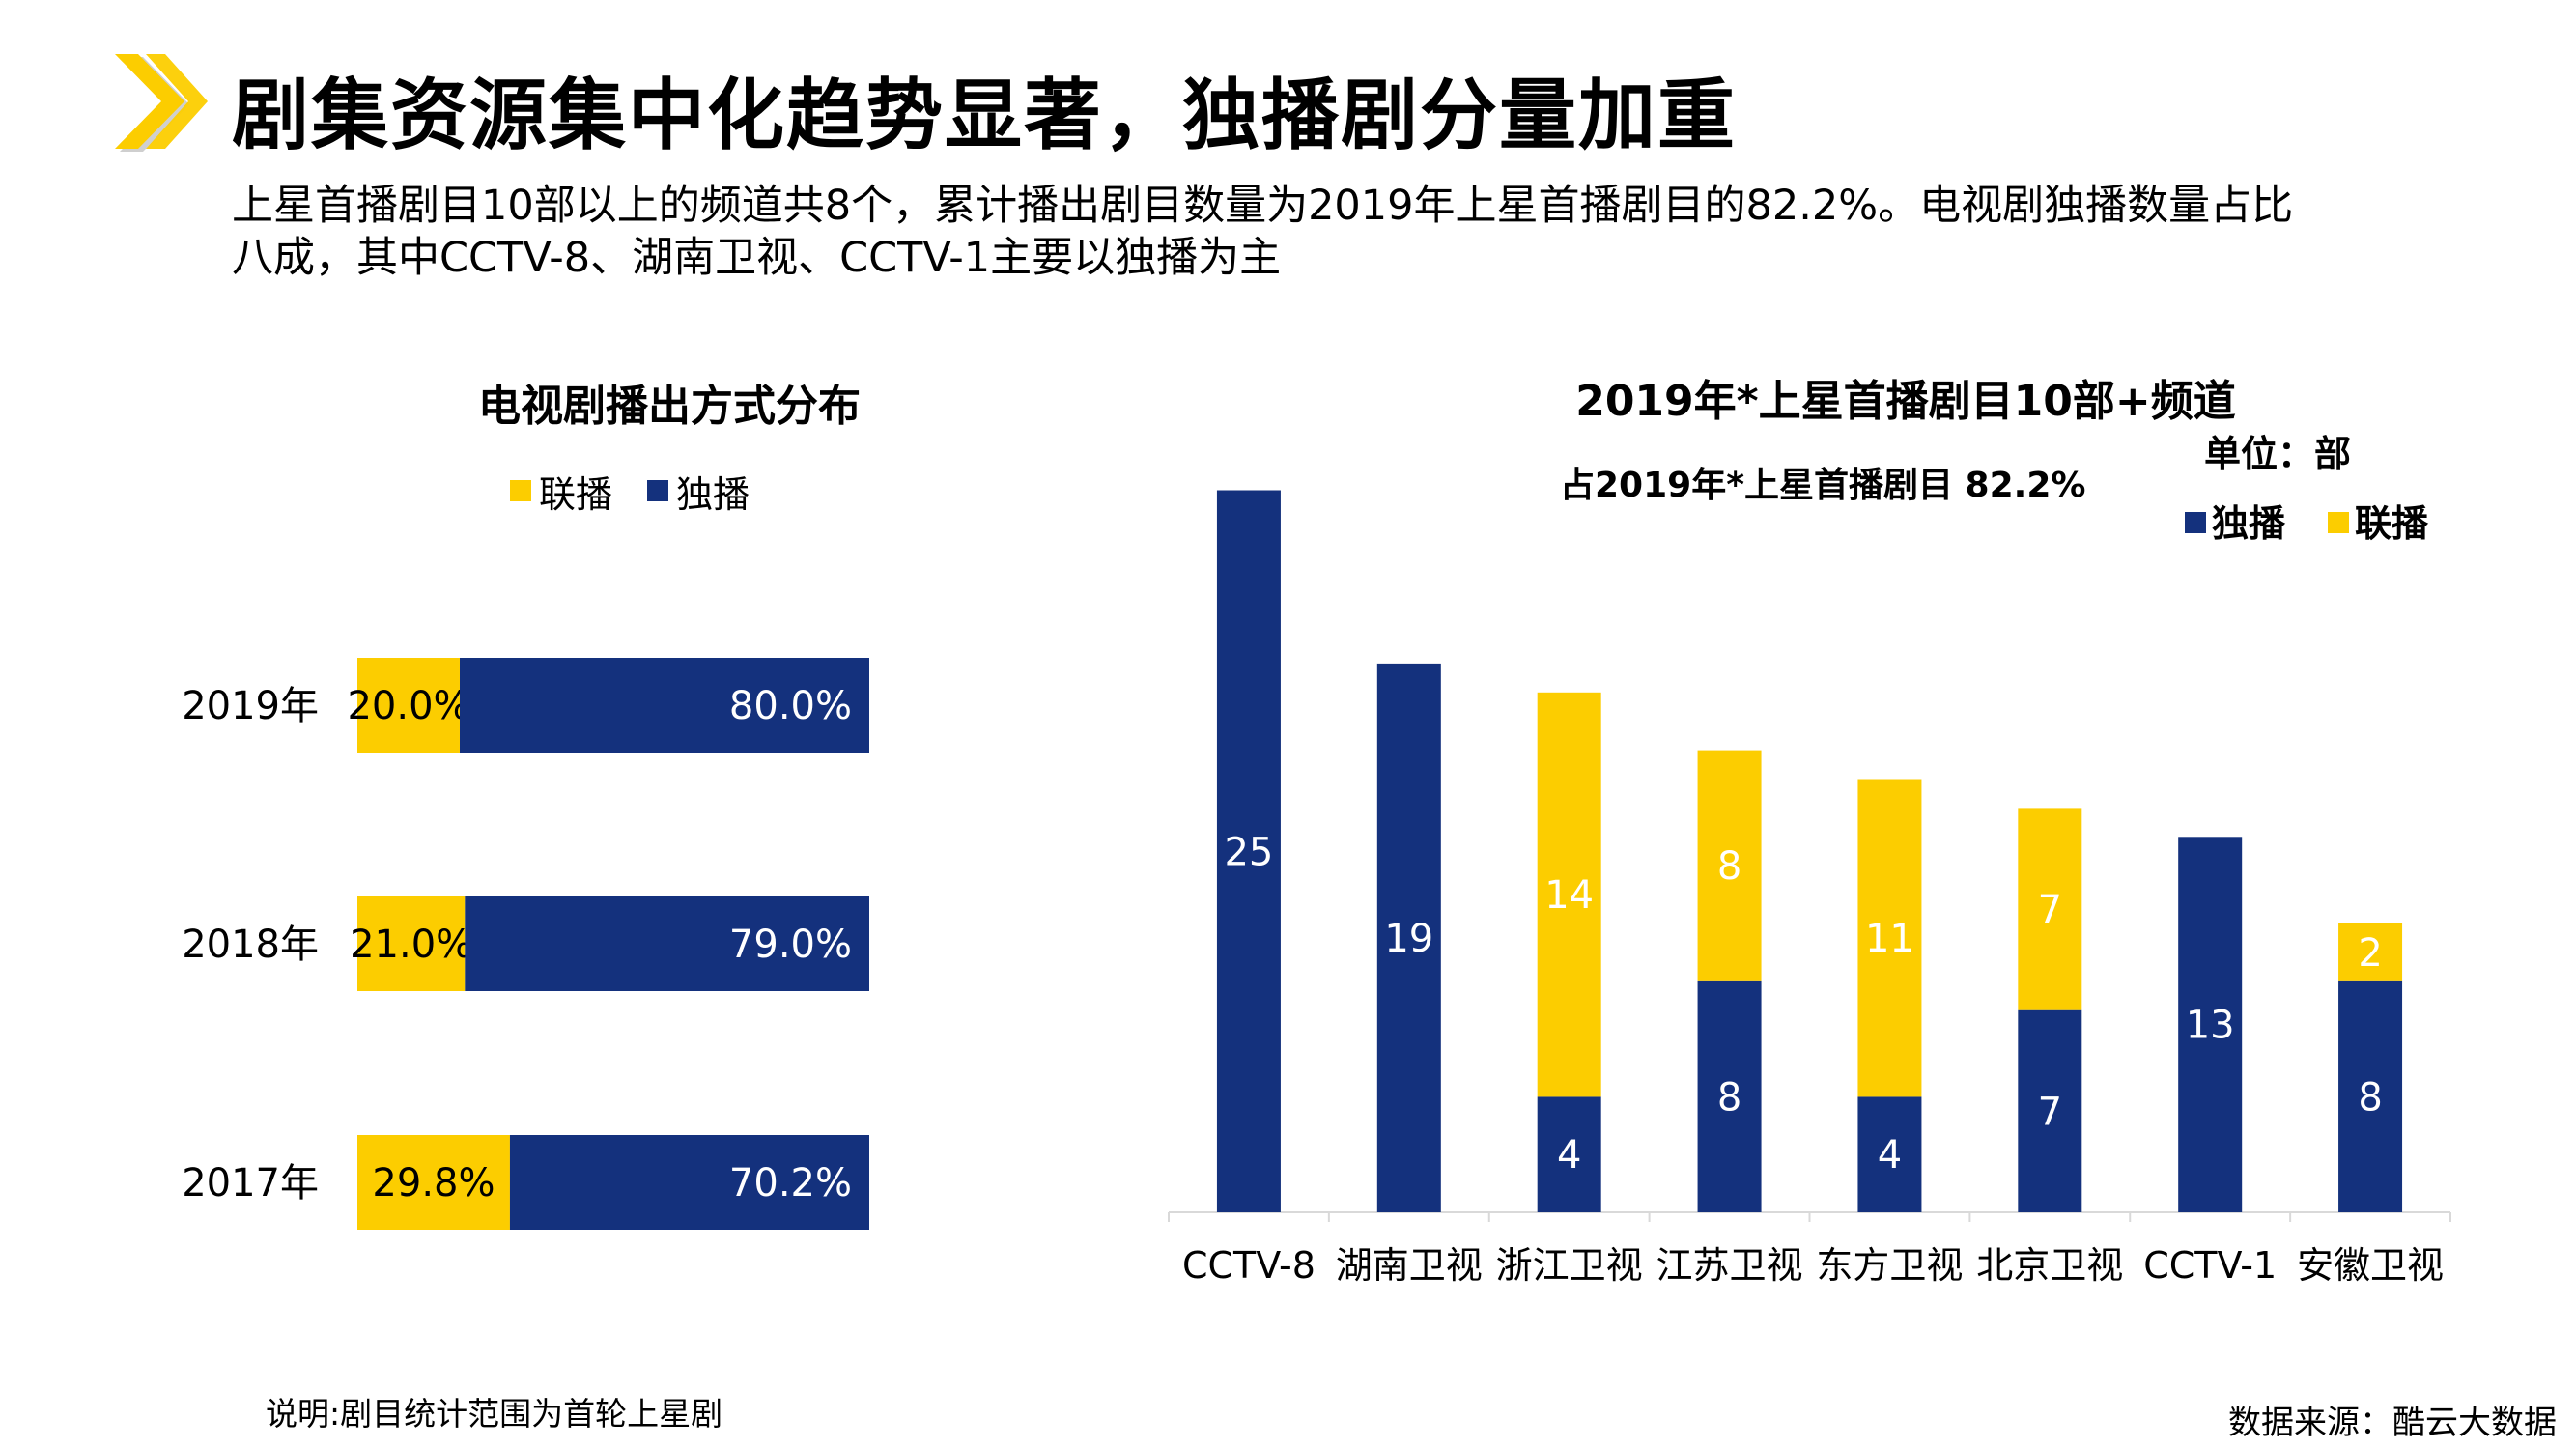  What do you see at coordinates (161, 103) in the screenshot?
I see `chevron-logo-icon` at bounding box center [161, 103].